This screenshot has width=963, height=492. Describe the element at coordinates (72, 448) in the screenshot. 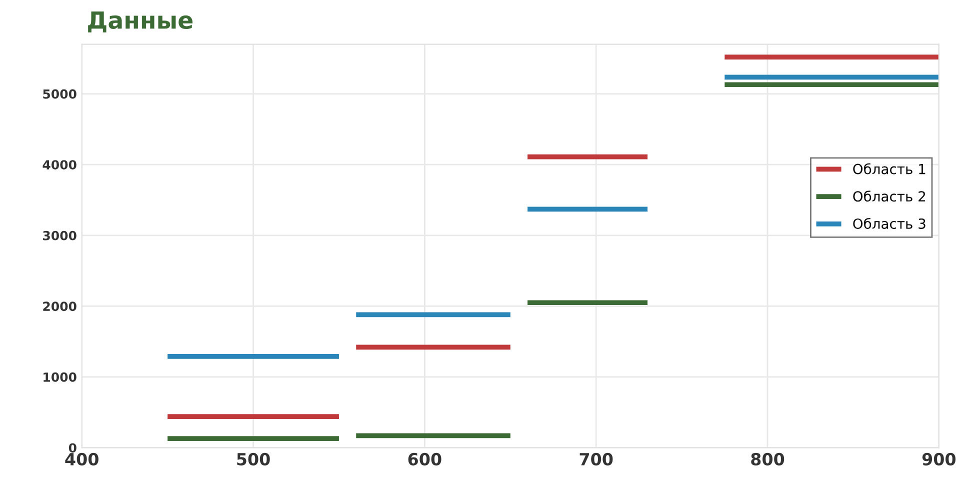

I see `y-tick-label: 0` at that location.